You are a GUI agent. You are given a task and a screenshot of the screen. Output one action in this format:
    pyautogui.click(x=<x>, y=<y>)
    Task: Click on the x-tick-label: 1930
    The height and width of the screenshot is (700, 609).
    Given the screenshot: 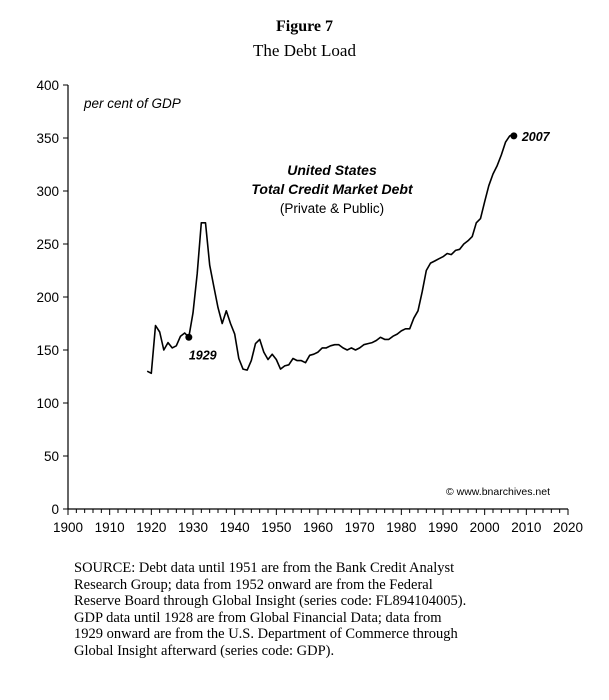 What is the action you would take?
    pyautogui.click(x=193, y=527)
    